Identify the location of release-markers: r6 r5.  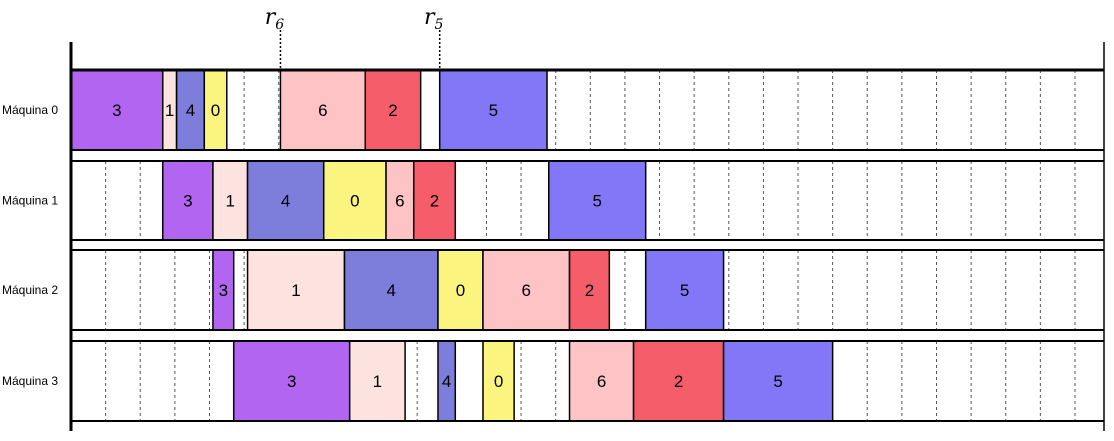
(354, 38).